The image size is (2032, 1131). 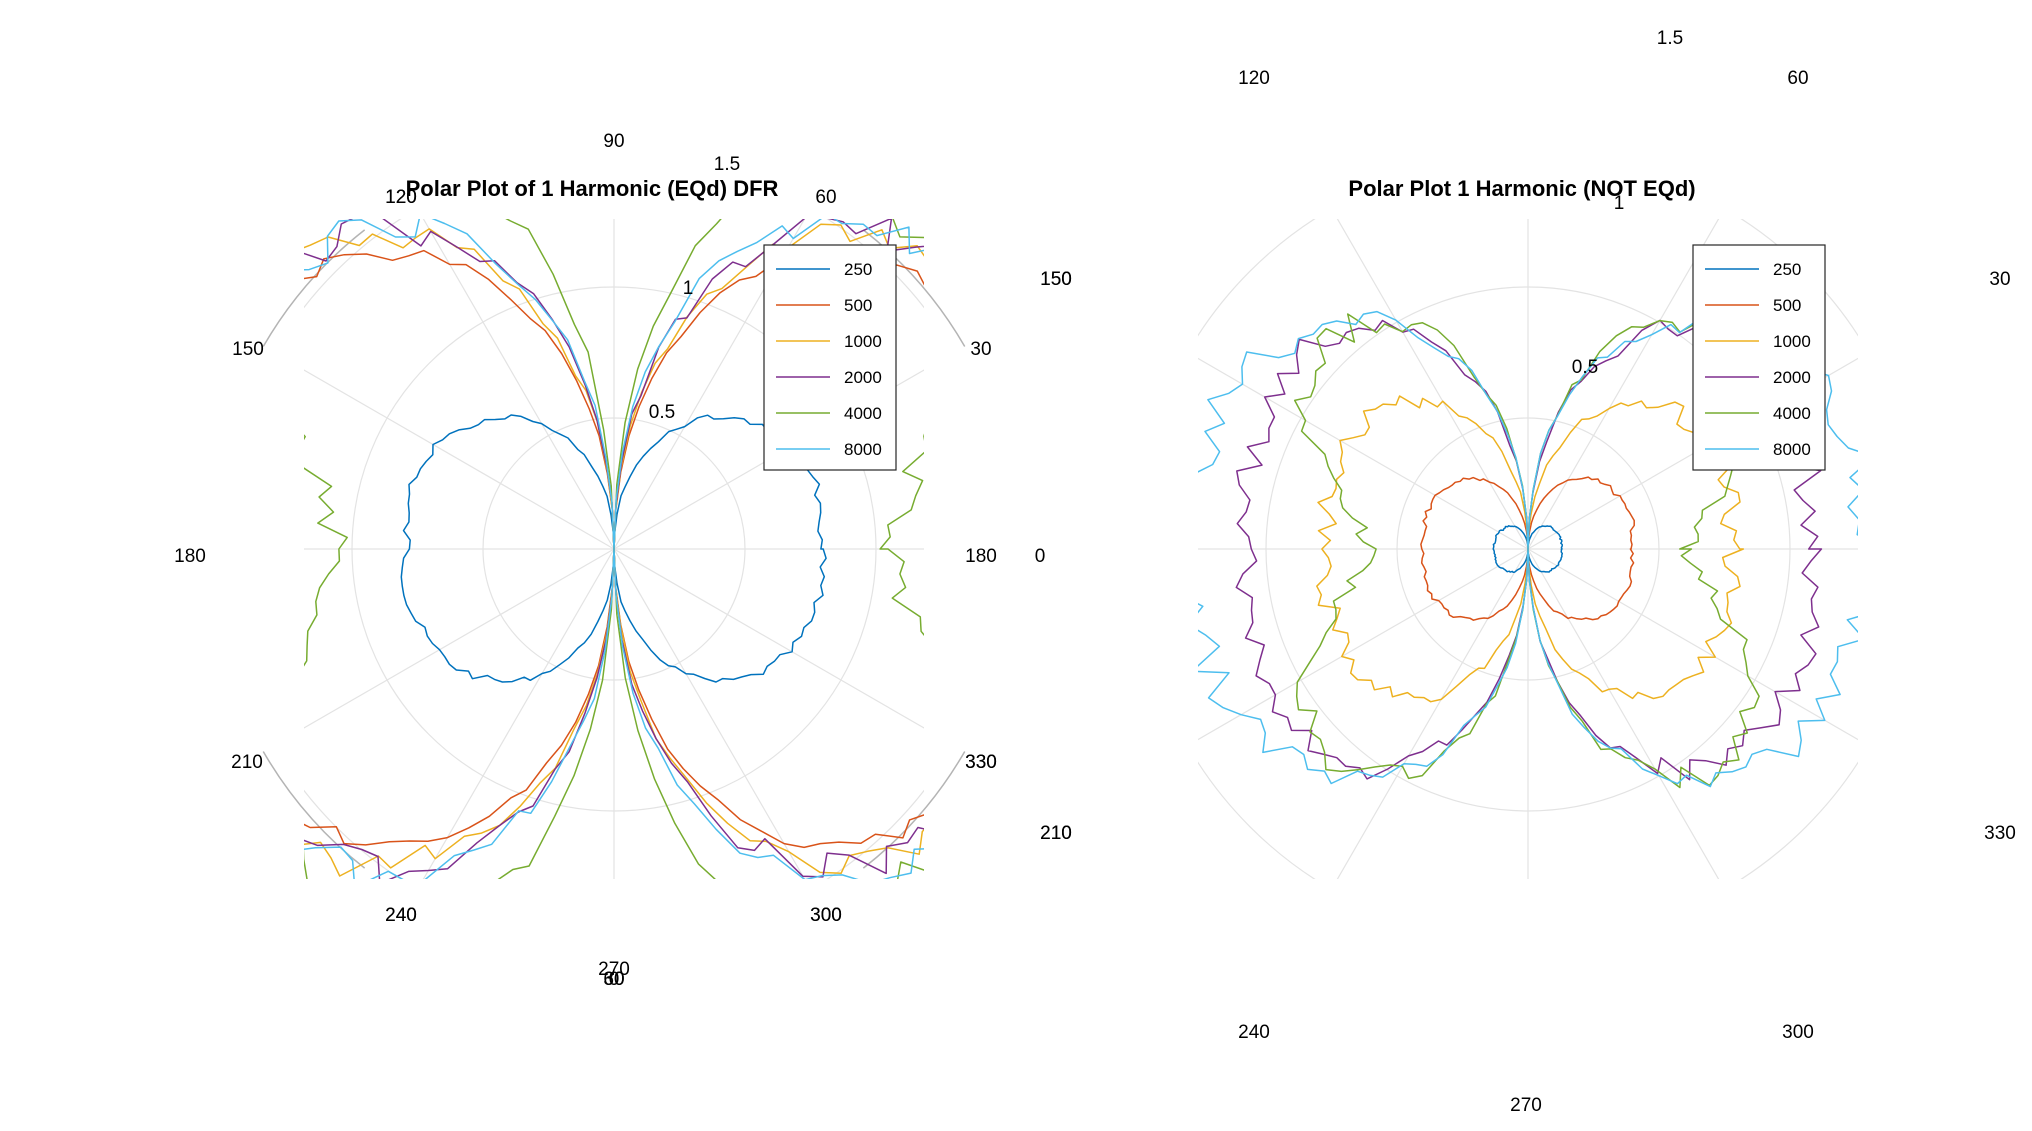 I want to click on theta-tick-label: 90, so click(x=613, y=141).